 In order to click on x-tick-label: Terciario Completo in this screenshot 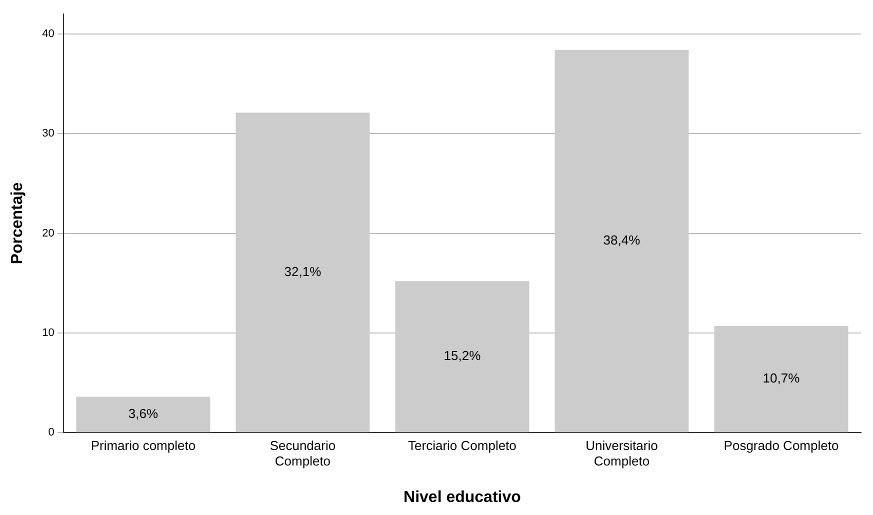, I will do `click(462, 445)`.